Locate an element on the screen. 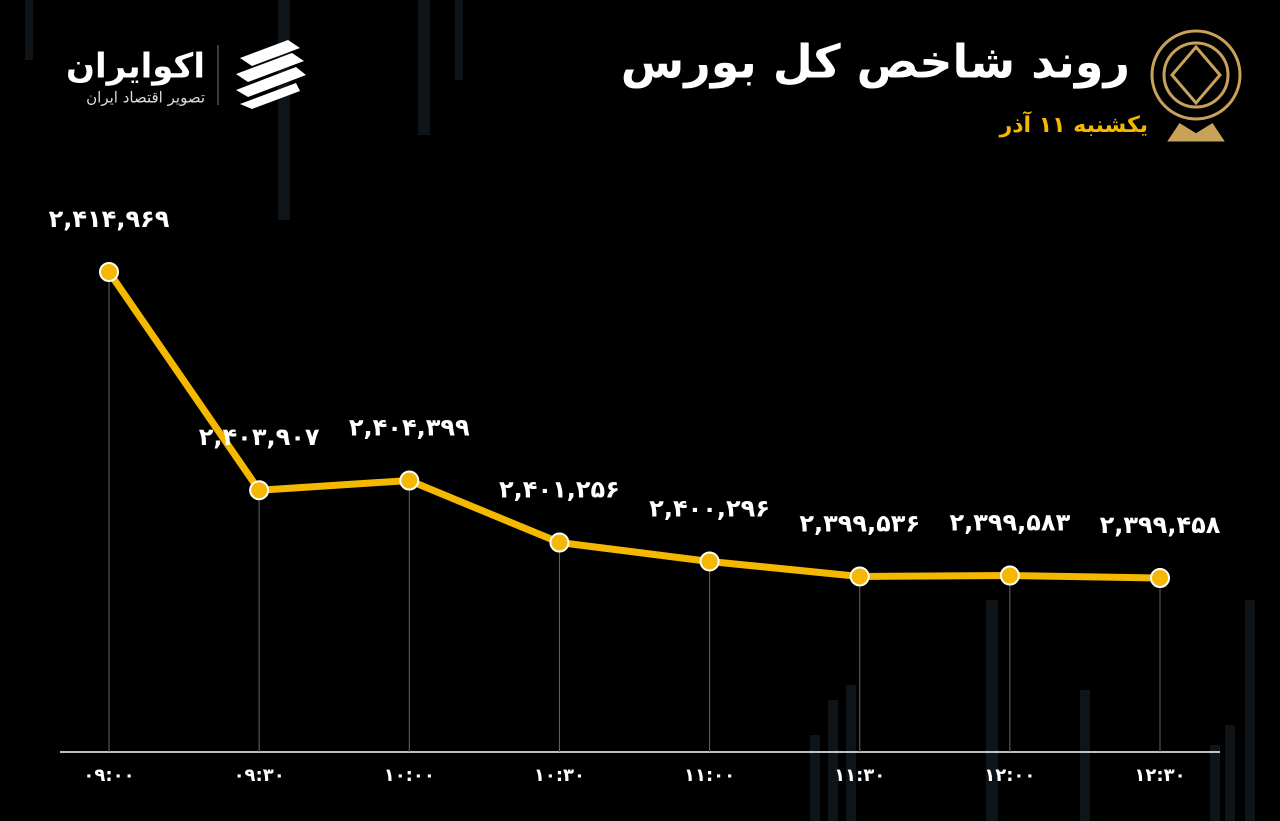  value-label: ۲,۴۰۳,۹۰۷ is located at coordinates (259, 437).